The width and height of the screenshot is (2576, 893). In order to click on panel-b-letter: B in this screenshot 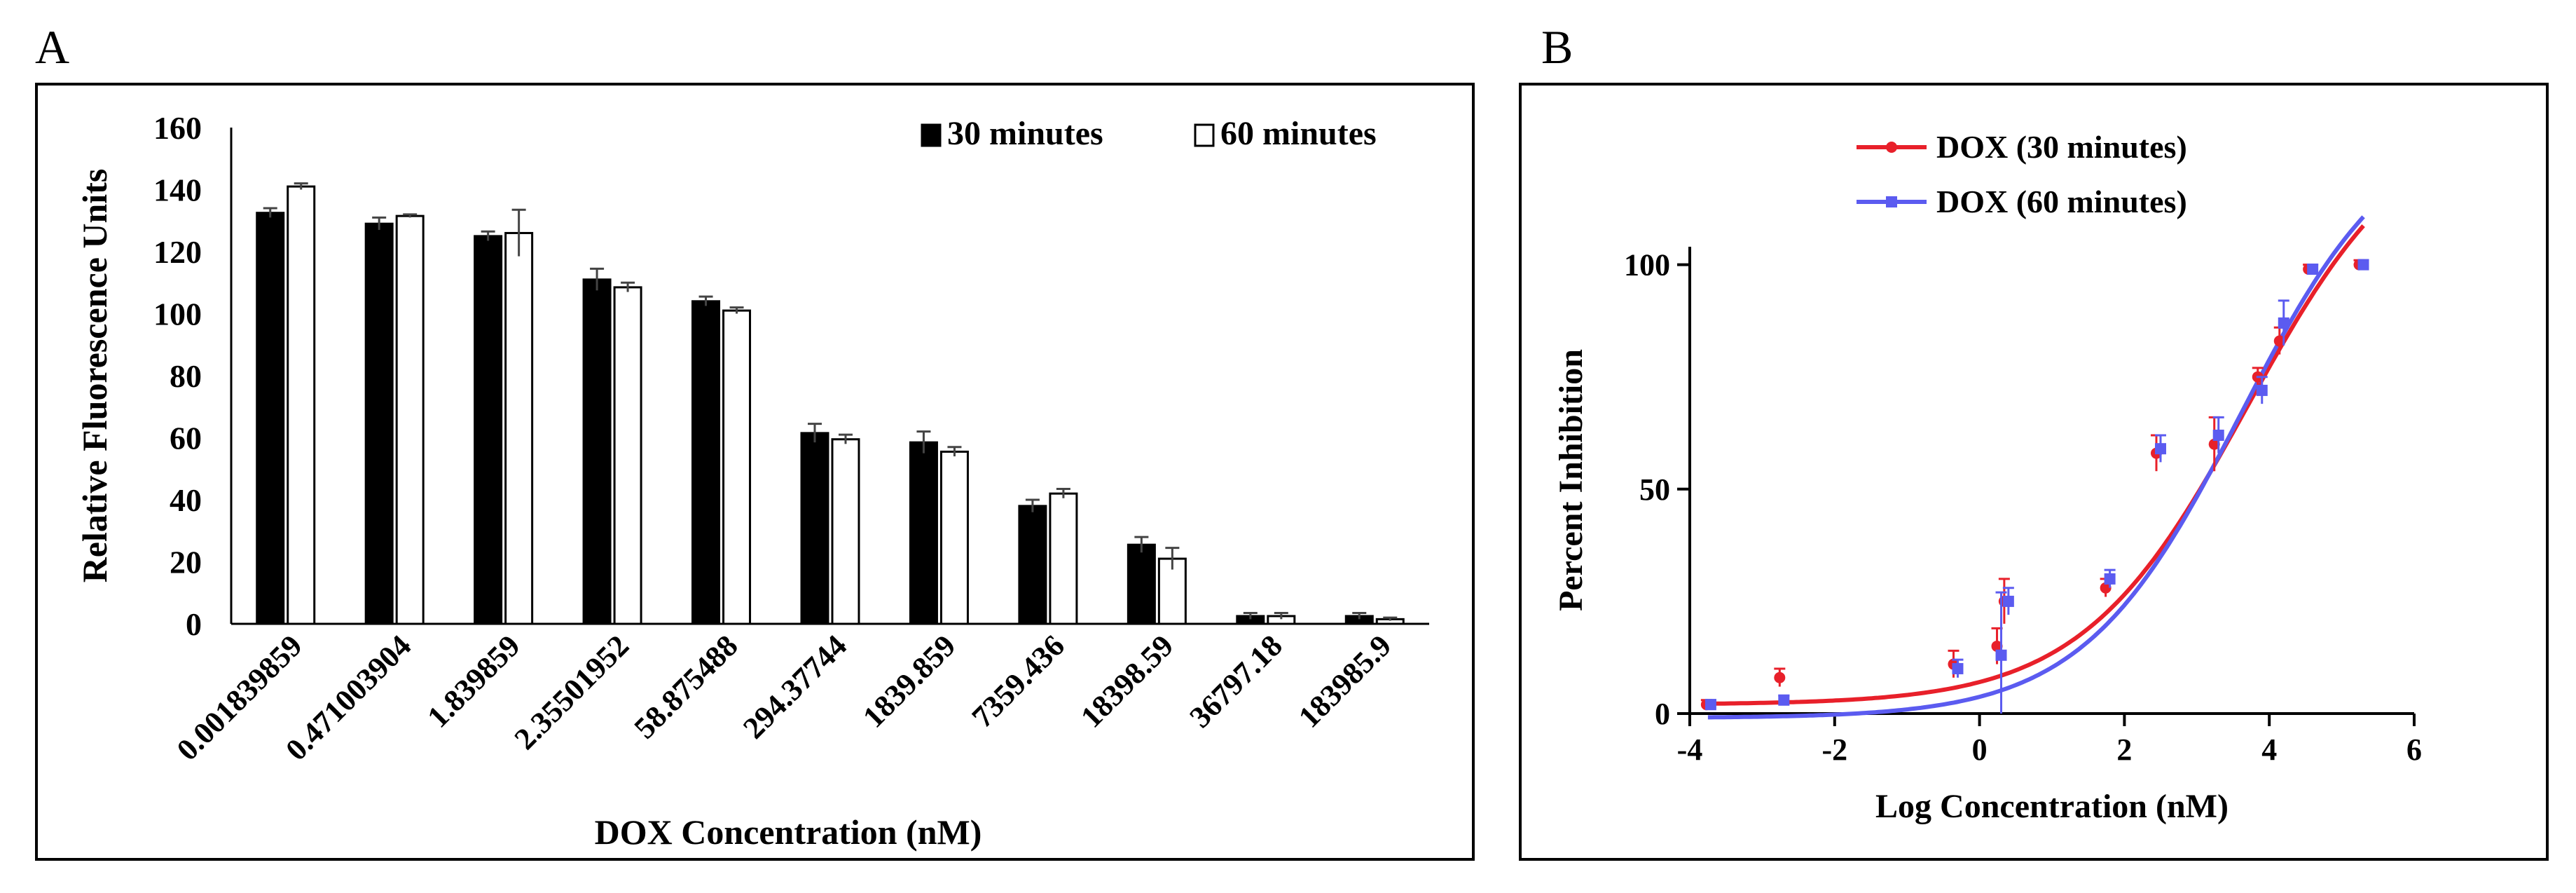, I will do `click(1557, 47)`.